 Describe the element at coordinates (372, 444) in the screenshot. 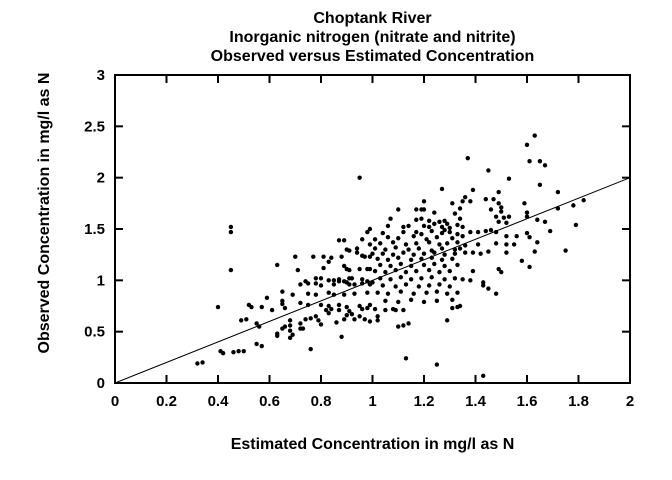

I see `x-axis-label: Estimated Concentration in mg/l as N` at that location.